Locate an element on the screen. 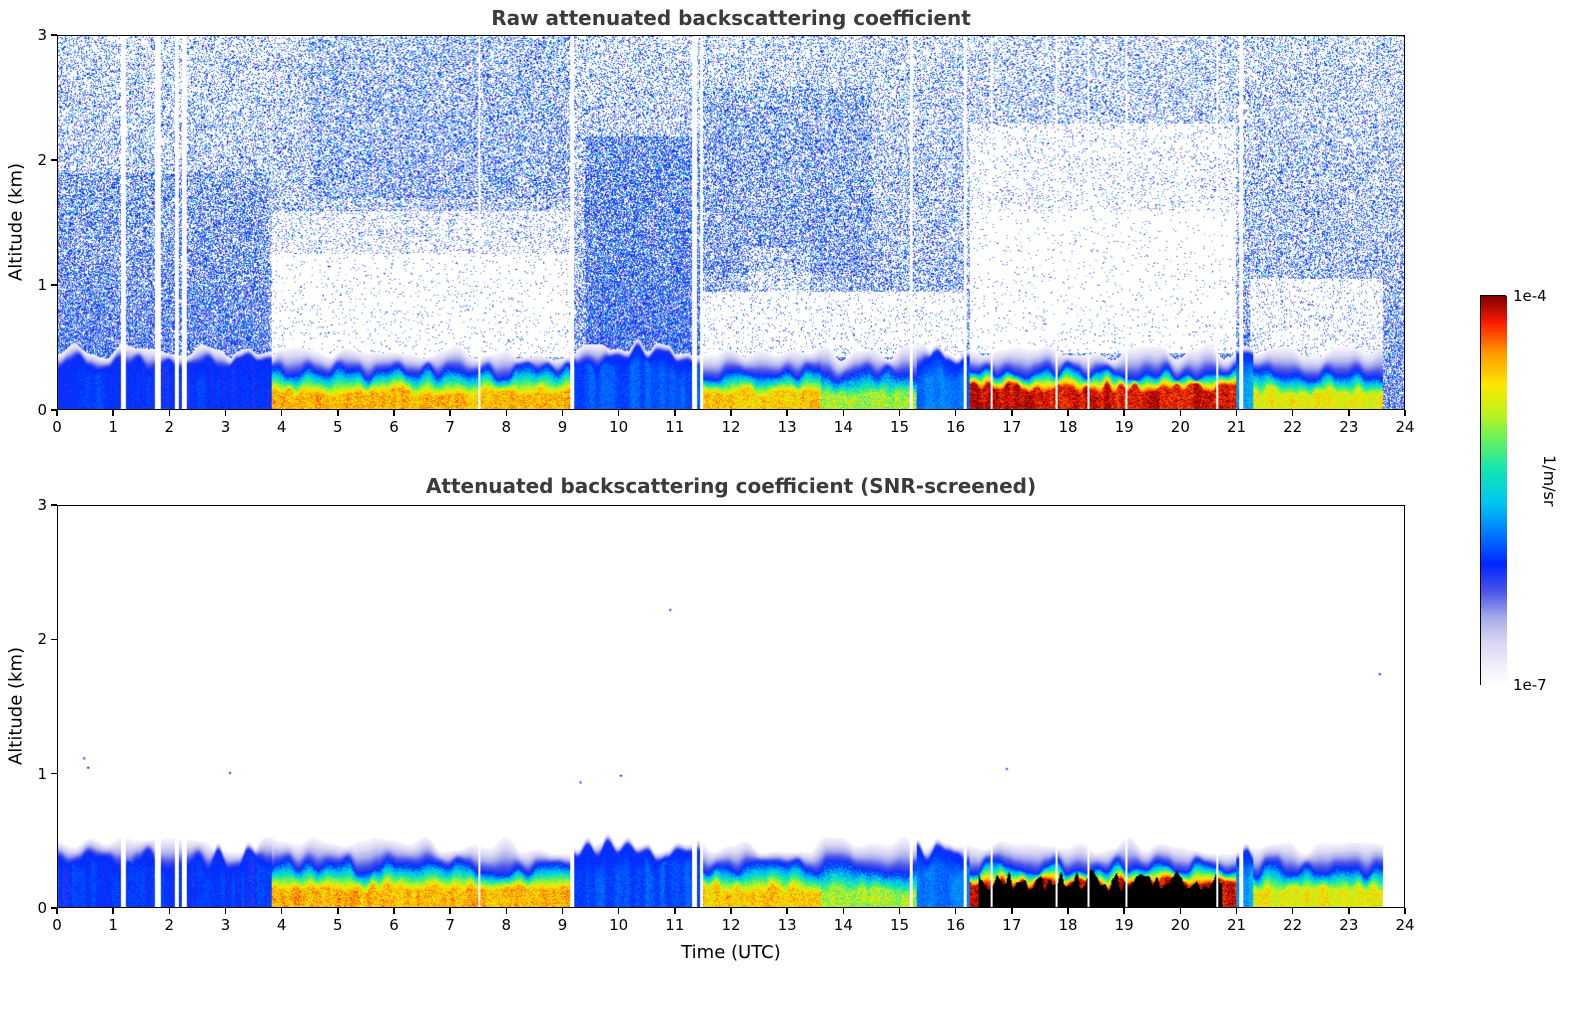 Image resolution: width=1595 pixels, height=1020 pixels. colorbar-gradient is located at coordinates (1494, 491).